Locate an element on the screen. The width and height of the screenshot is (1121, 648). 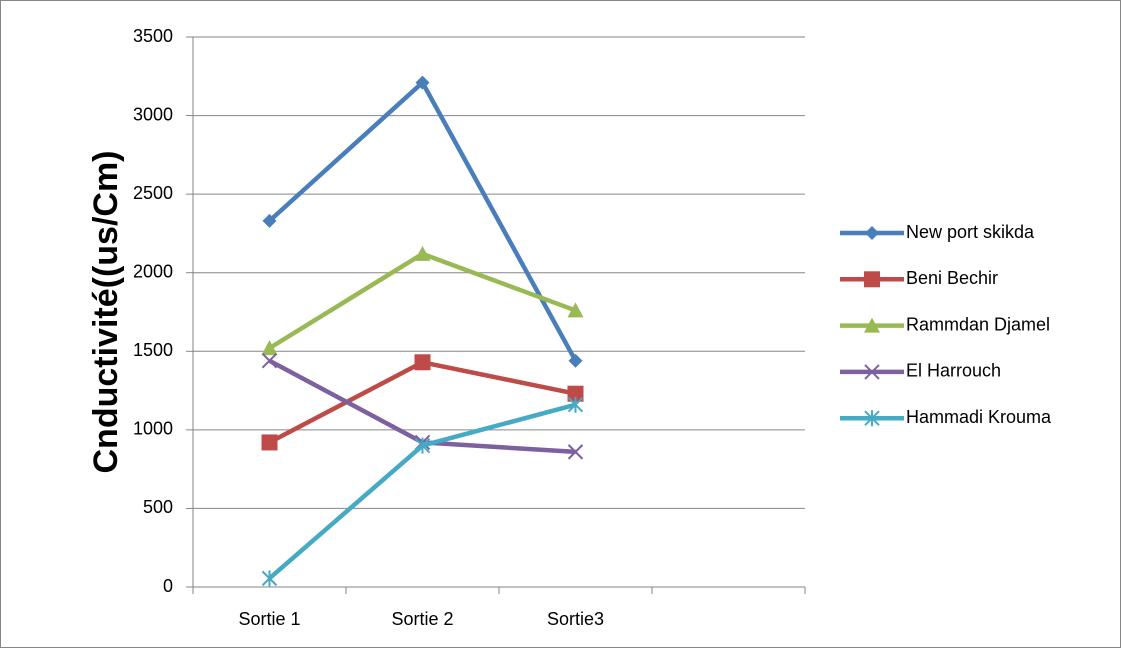
y-tick-label: 2500 is located at coordinates (153, 193).